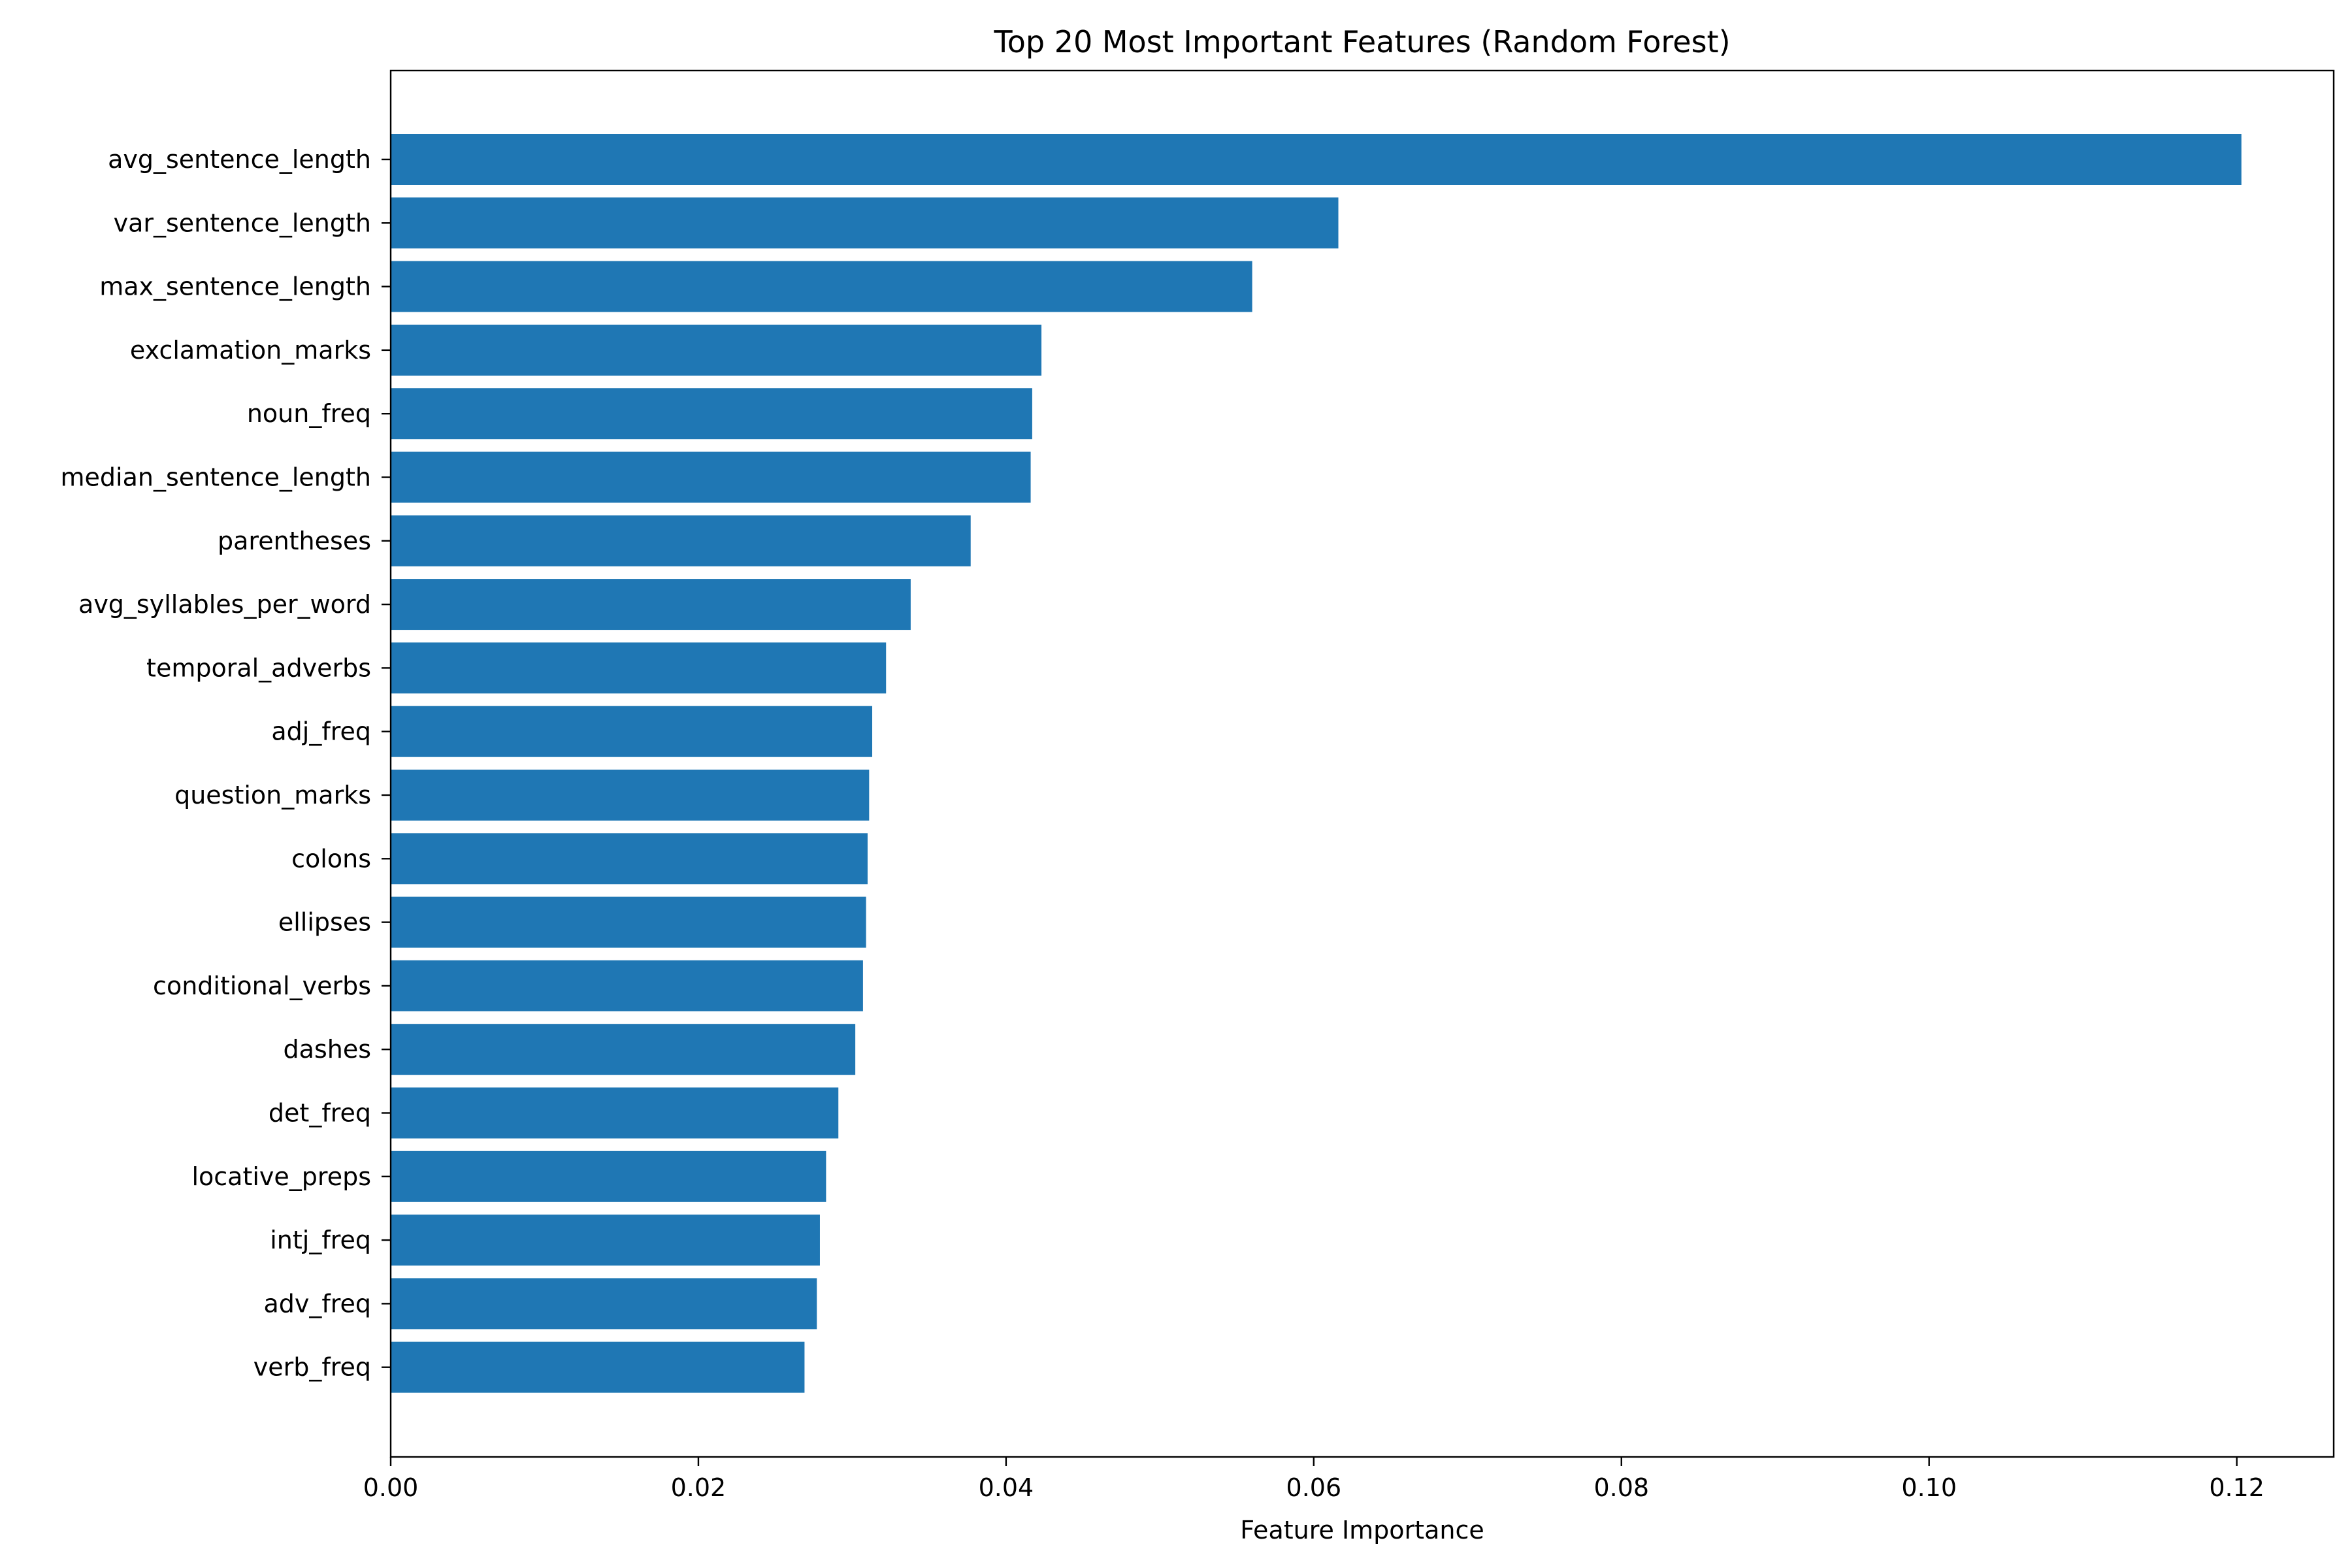 The image size is (2352, 1568). Describe the element at coordinates (224, 604) in the screenshot. I see `y-tick-label: avg_syllables_per_word` at that location.